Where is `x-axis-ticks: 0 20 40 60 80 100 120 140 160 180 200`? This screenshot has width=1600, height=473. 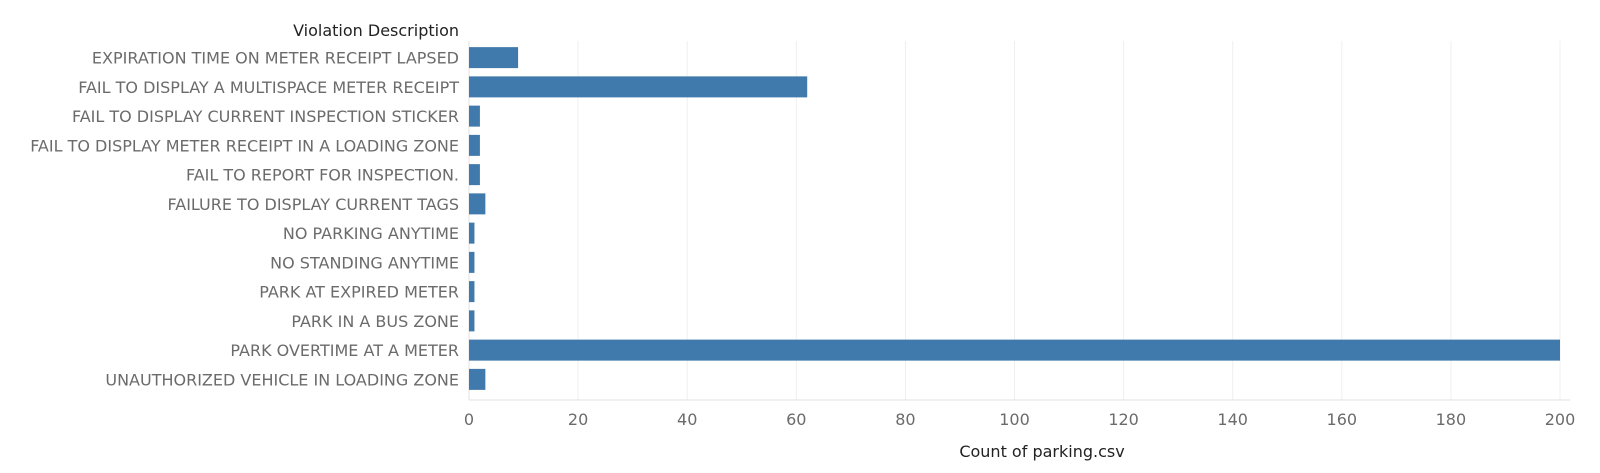
x-axis-ticks: 0 20 40 60 80 100 120 140 160 180 200 is located at coordinates (1019, 419).